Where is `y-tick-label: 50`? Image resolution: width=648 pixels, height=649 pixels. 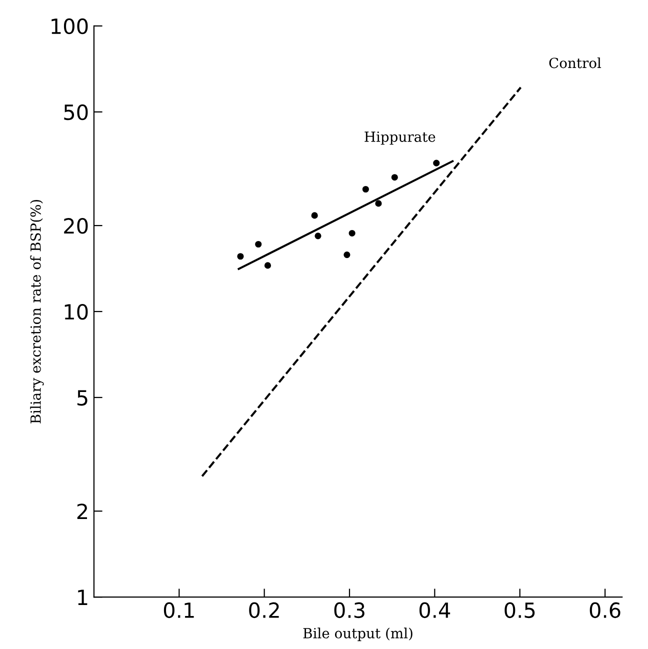
y-tick-label: 50 is located at coordinates (76, 112).